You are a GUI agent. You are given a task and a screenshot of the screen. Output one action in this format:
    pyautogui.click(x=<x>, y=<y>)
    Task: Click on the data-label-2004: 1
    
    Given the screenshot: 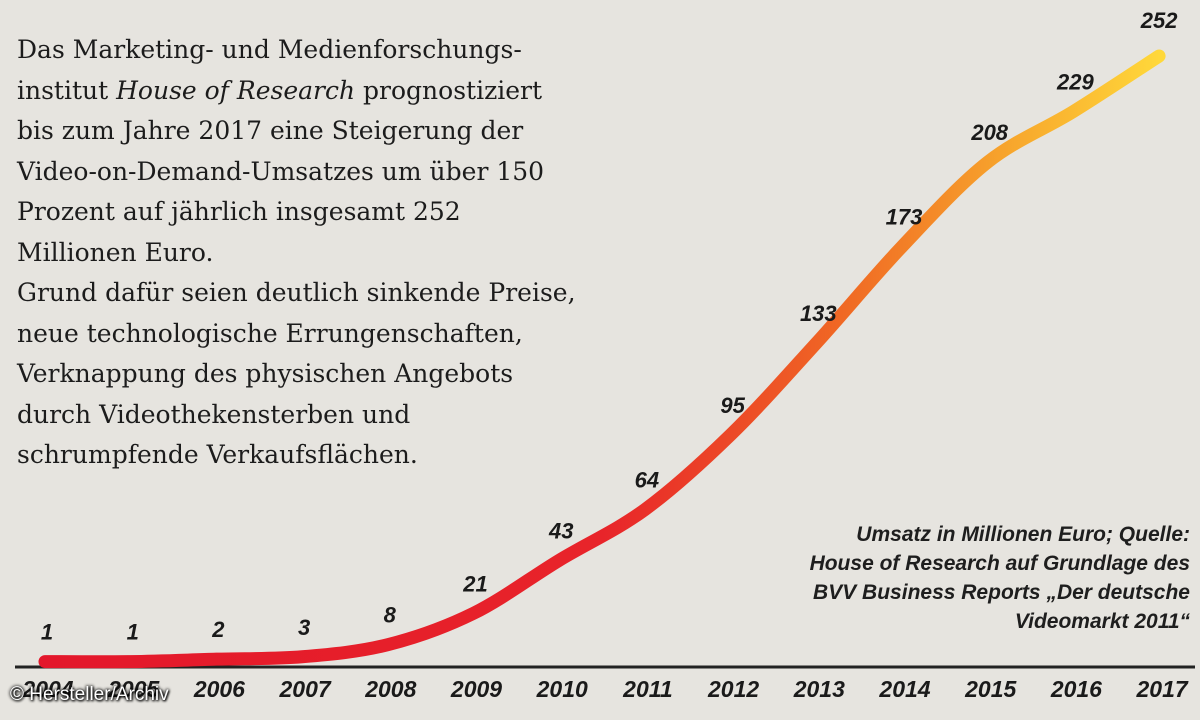 What is the action you would take?
    pyautogui.click(x=47, y=632)
    